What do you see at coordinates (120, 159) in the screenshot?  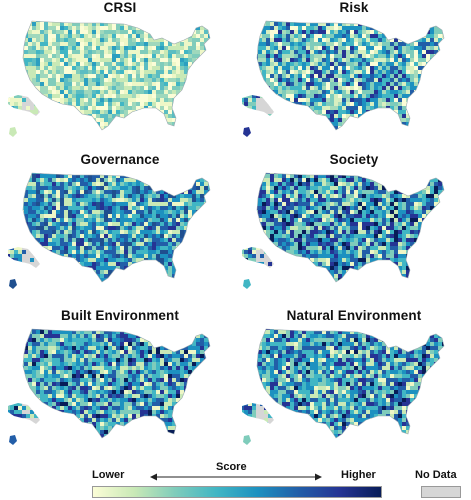 I see `panel-title: Governance` at bounding box center [120, 159].